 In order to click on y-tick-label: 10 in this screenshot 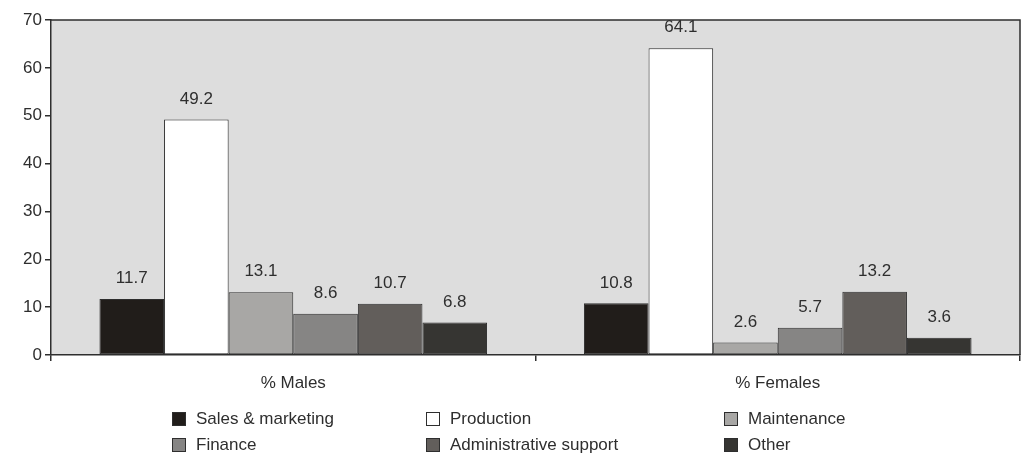, I will do `click(32, 306)`.